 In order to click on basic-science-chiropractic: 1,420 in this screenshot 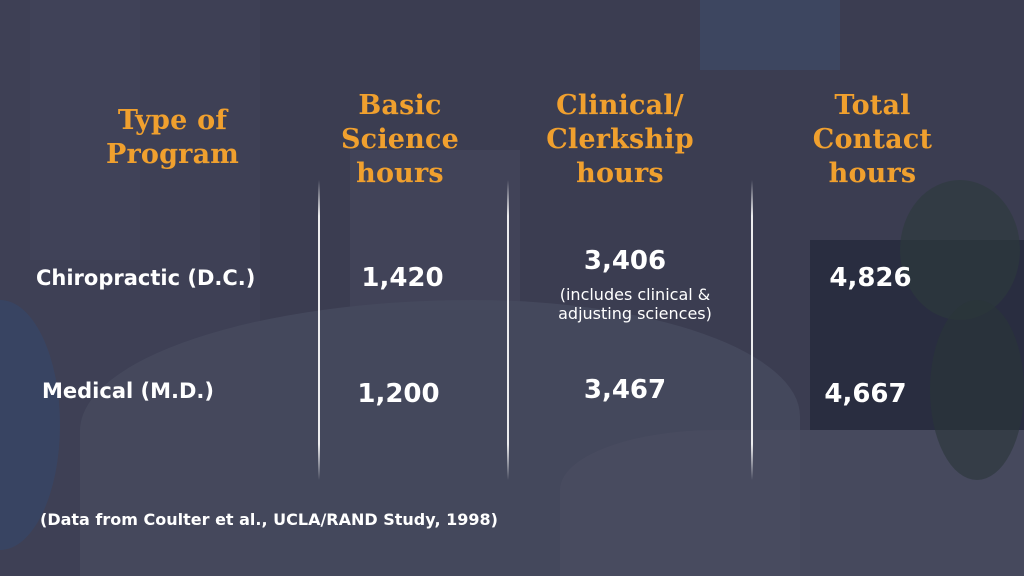, I will do `click(402, 278)`.